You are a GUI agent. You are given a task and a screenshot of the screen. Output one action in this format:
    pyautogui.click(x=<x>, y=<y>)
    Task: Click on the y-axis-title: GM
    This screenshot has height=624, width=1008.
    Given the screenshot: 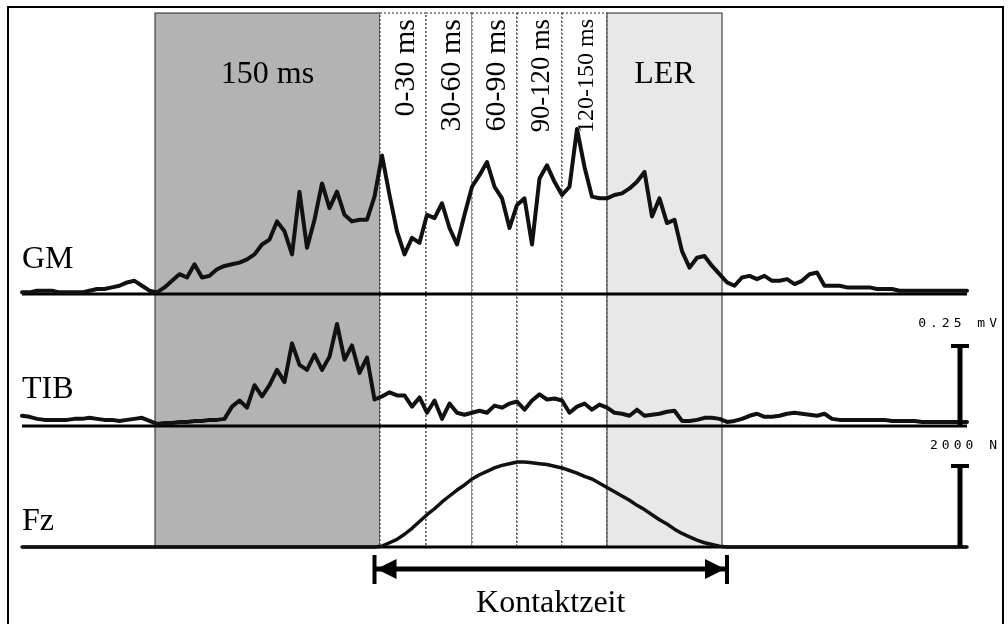 What is the action you would take?
    pyautogui.click(x=48, y=257)
    